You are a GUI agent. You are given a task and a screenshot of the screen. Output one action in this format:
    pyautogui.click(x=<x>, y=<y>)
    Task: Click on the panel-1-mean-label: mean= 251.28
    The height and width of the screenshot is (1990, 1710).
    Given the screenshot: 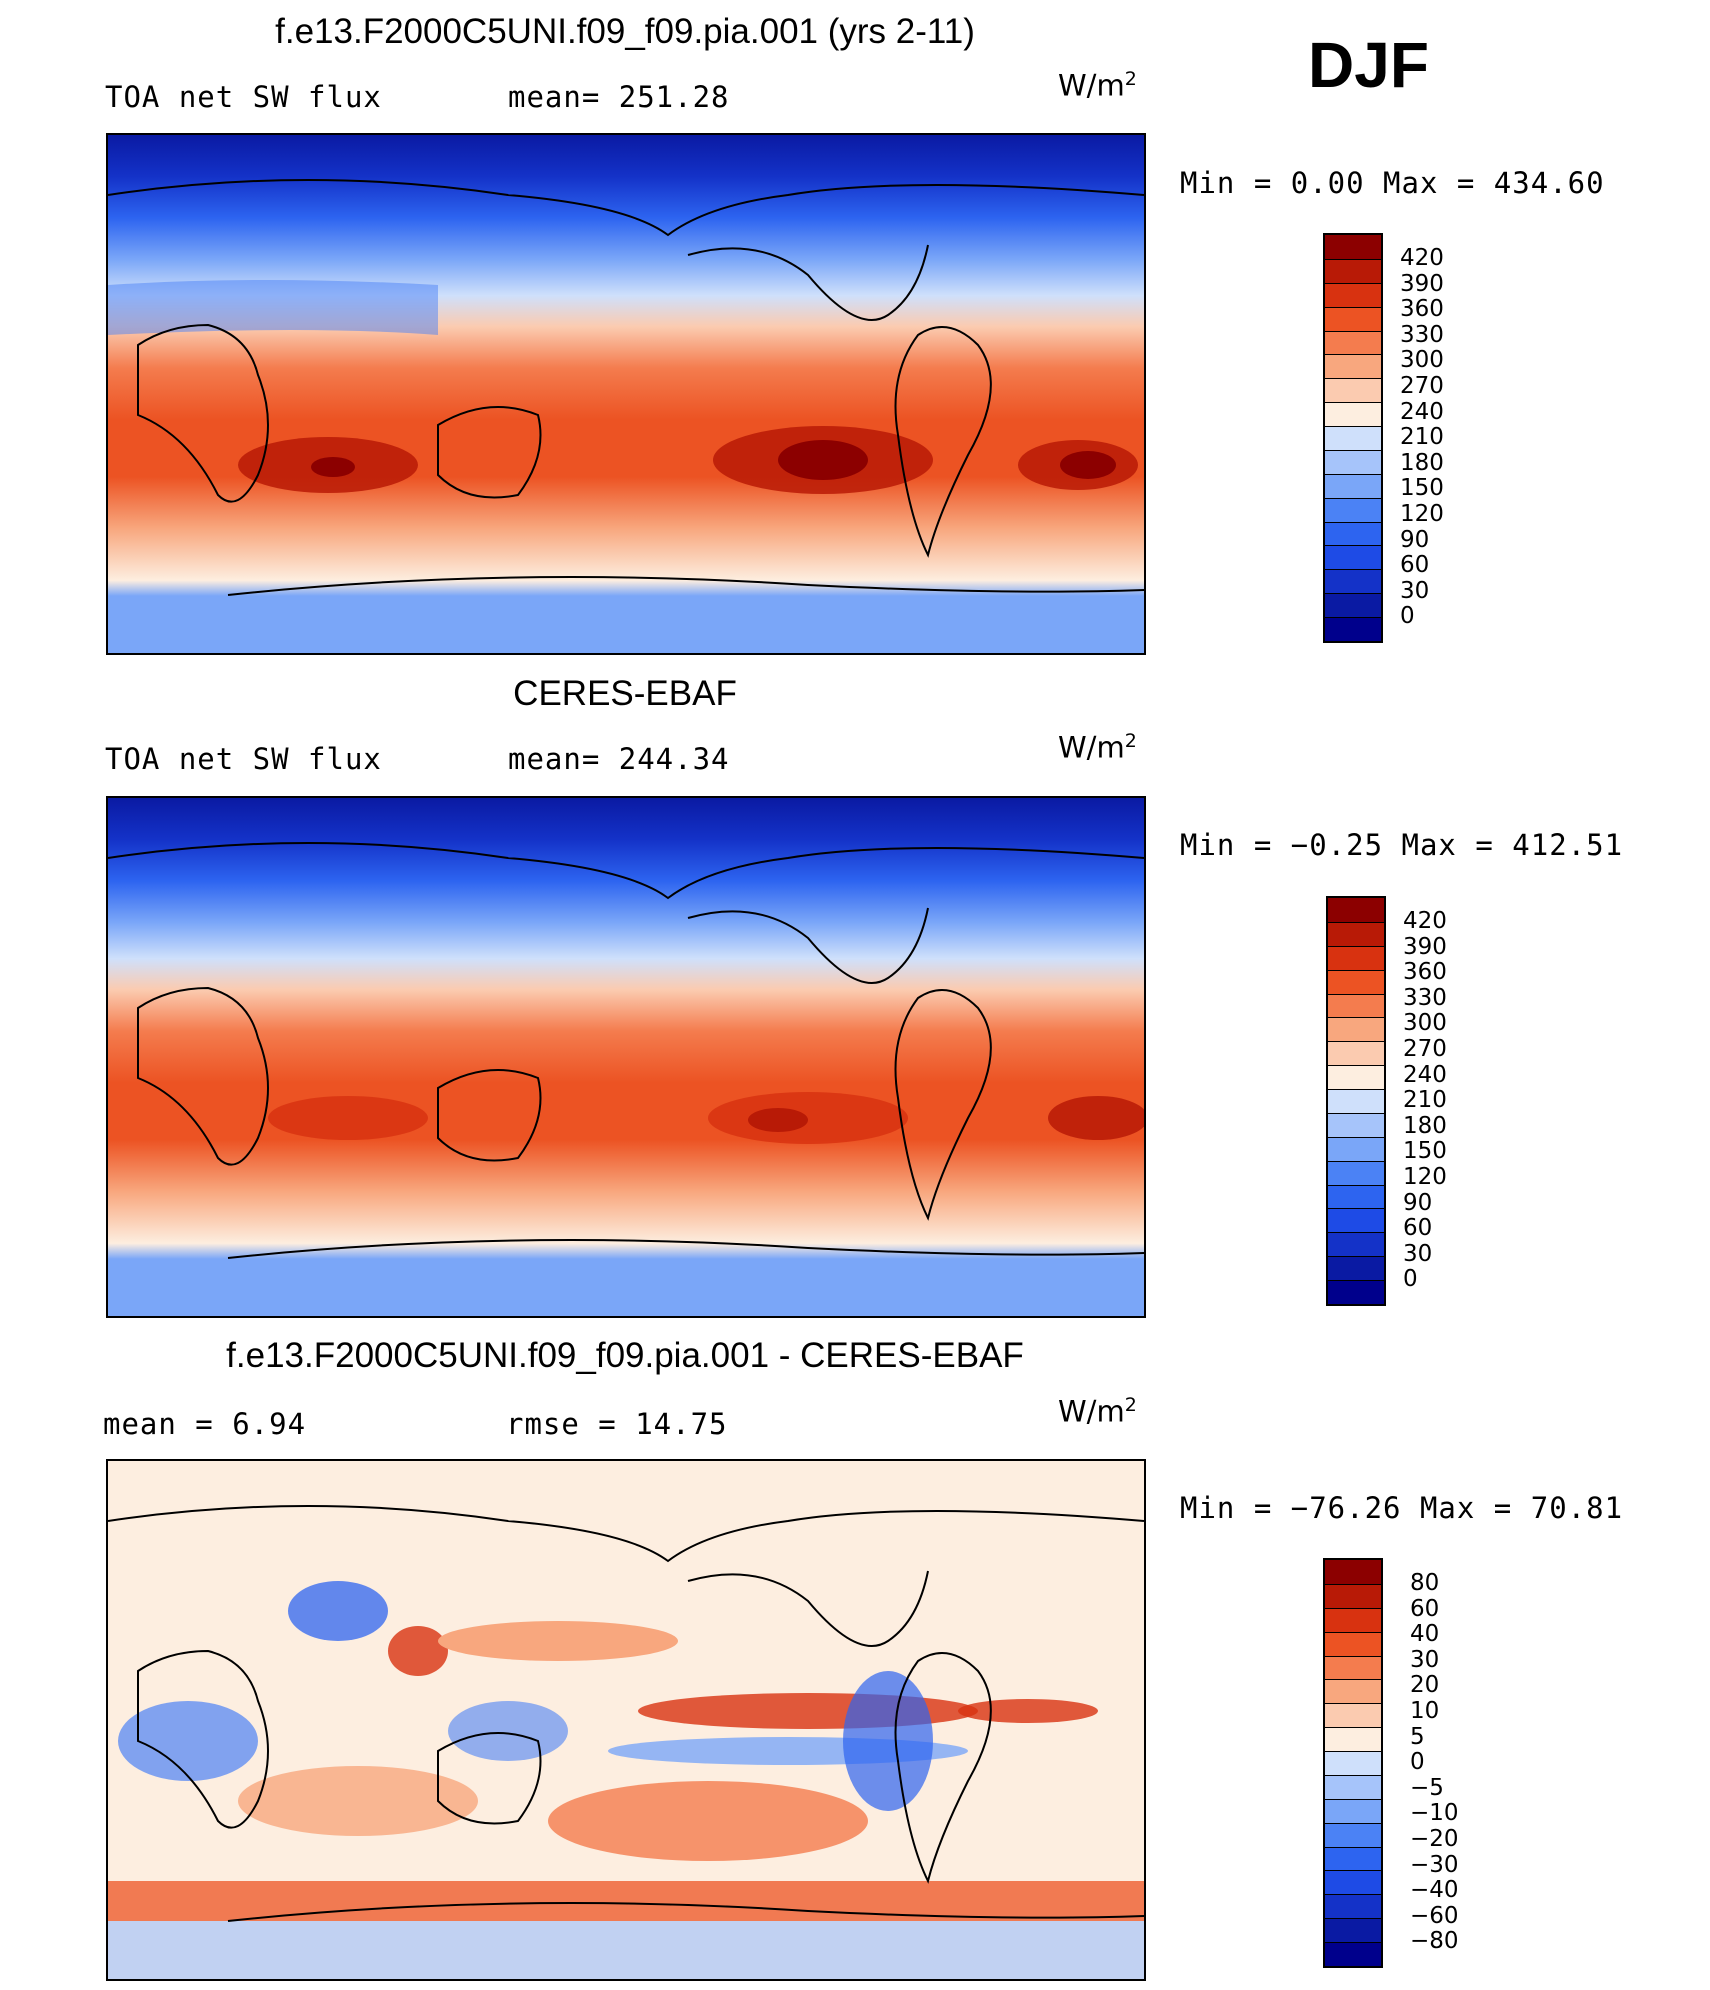 What is the action you would take?
    pyautogui.click(x=619, y=97)
    